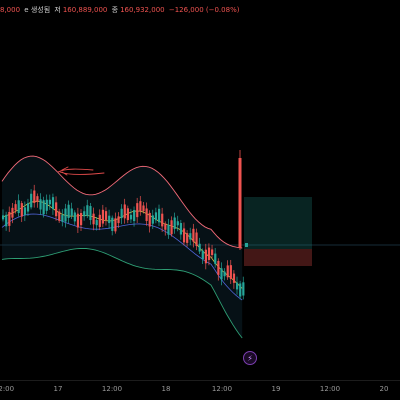 The image size is (400, 400). I want to click on legend-tail: е 생성됨, so click(37, 10).